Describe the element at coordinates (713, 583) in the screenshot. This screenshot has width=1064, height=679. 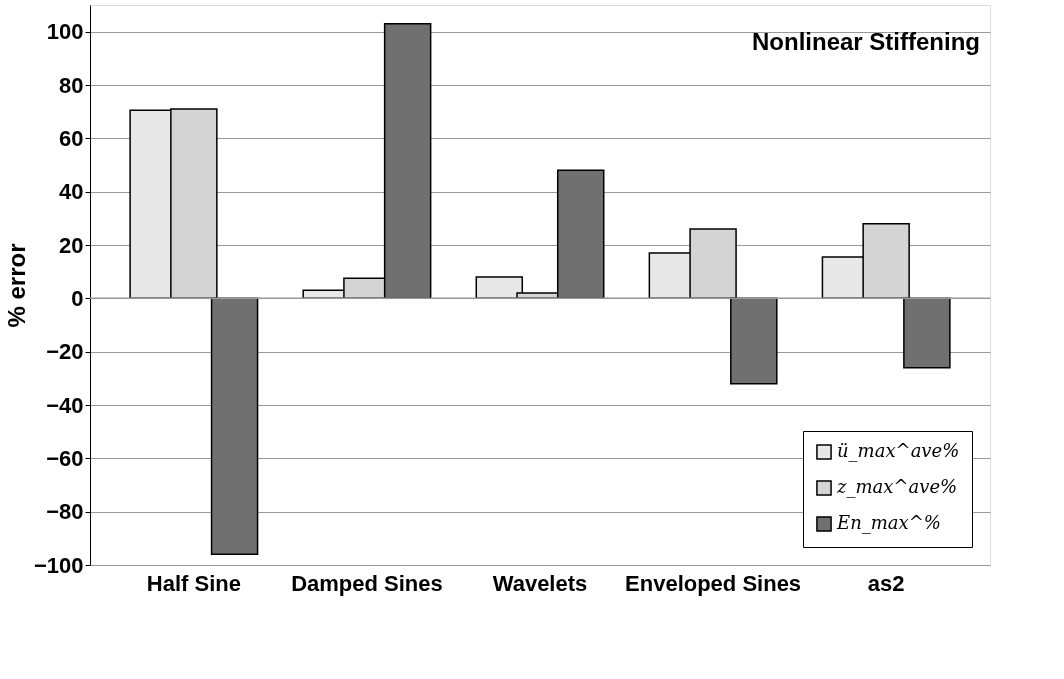
I see `x-tick-label: Enveloped Sines` at that location.